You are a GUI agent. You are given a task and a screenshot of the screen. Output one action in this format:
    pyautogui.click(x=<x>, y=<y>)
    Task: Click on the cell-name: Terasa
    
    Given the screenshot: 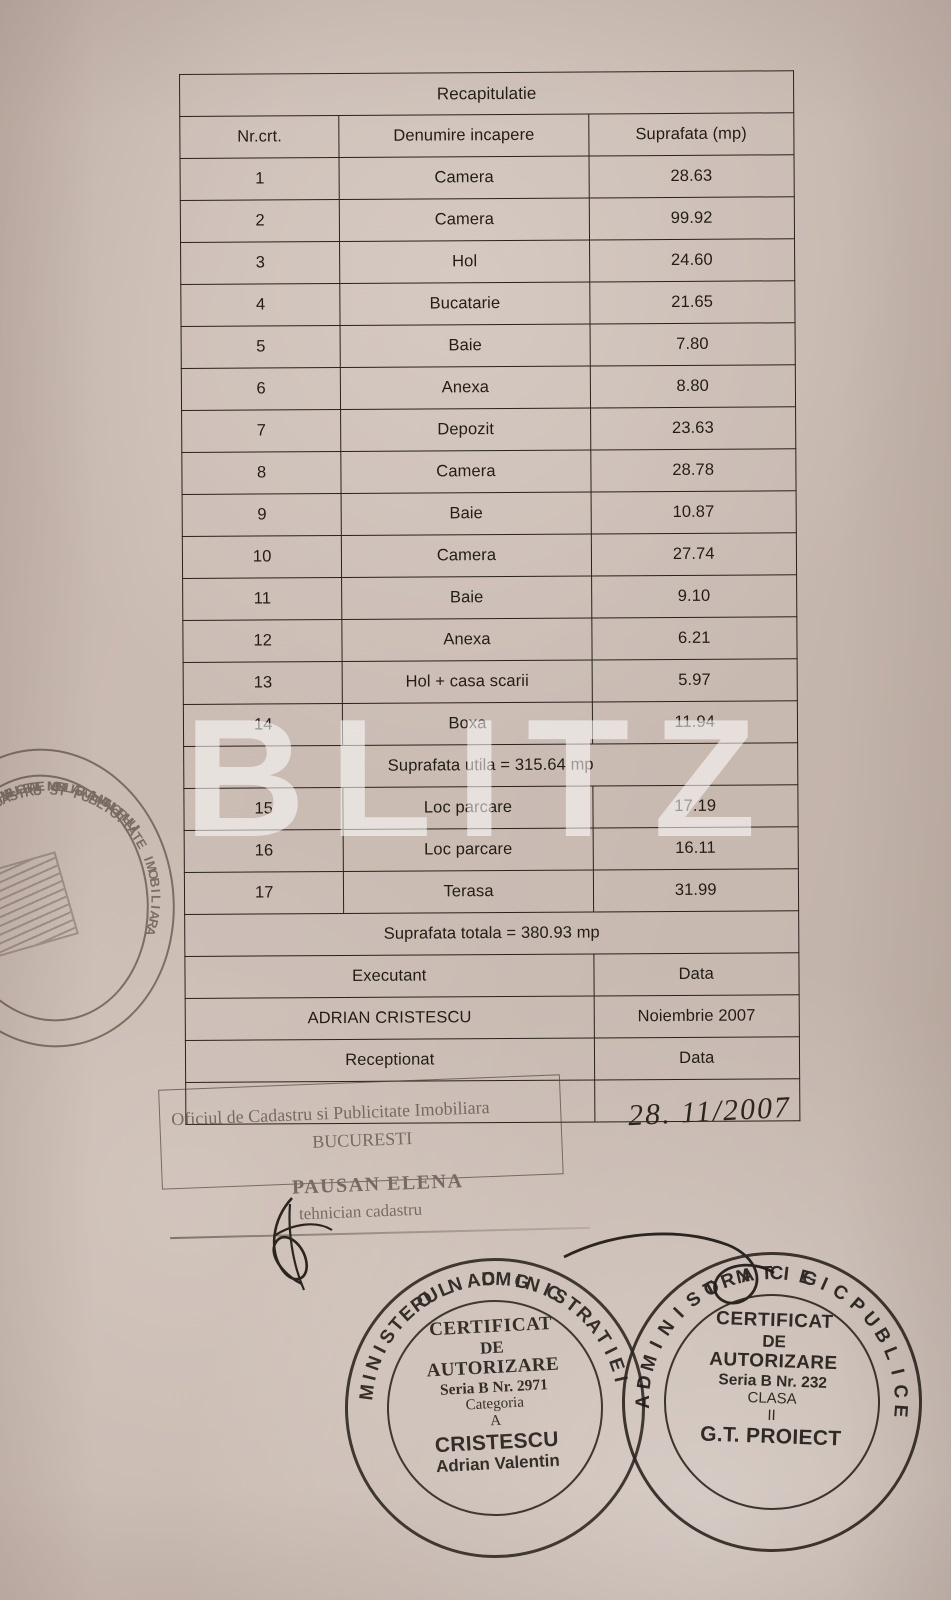 What is the action you would take?
    pyautogui.click(x=468, y=891)
    